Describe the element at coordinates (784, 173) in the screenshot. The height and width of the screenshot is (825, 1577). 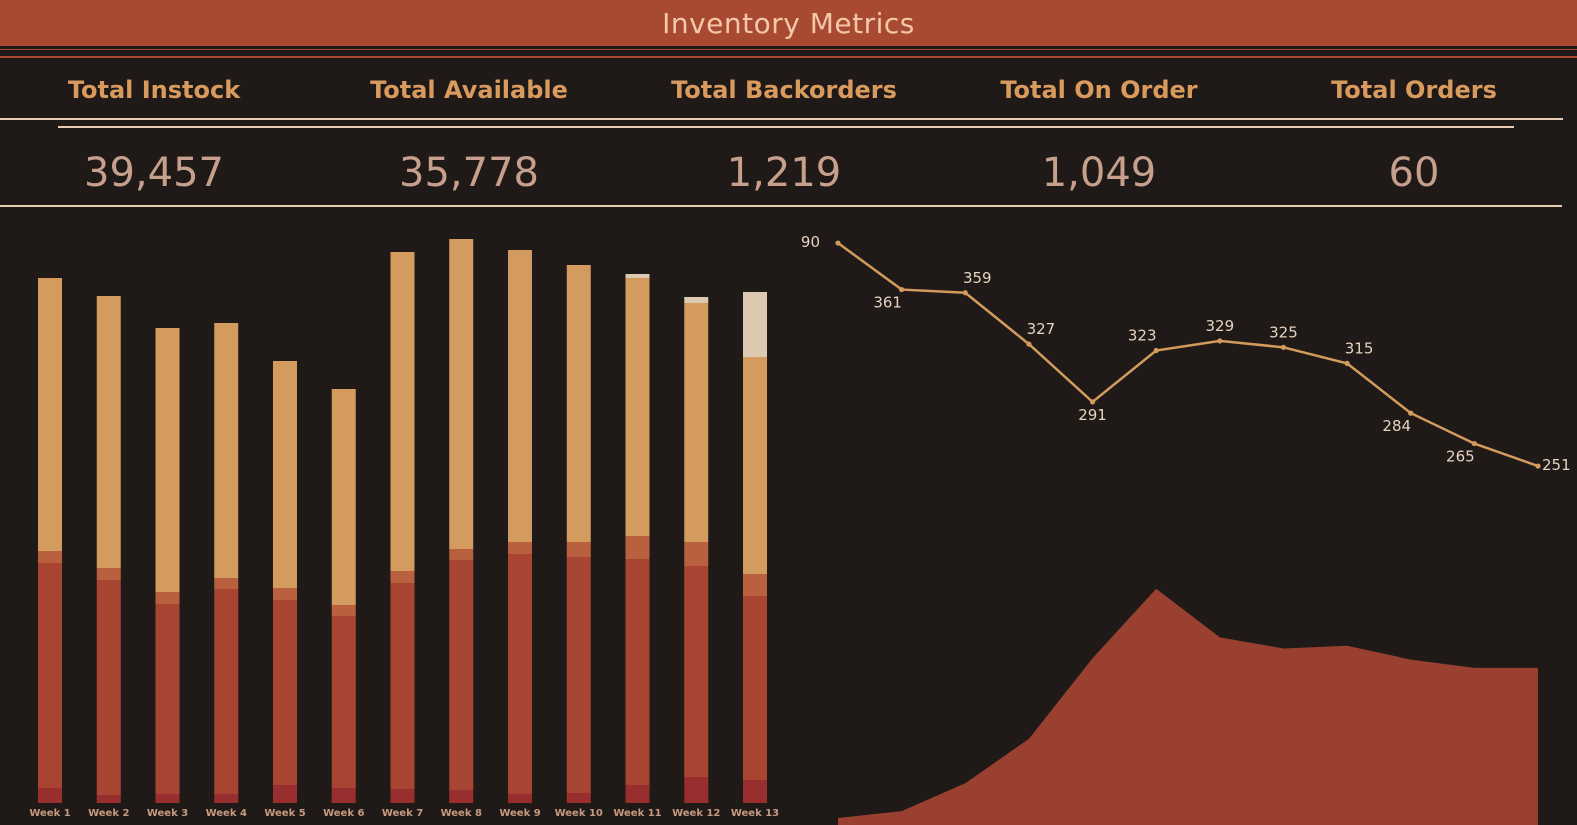
I see `kpi-value-backorders: 1,219` at that location.